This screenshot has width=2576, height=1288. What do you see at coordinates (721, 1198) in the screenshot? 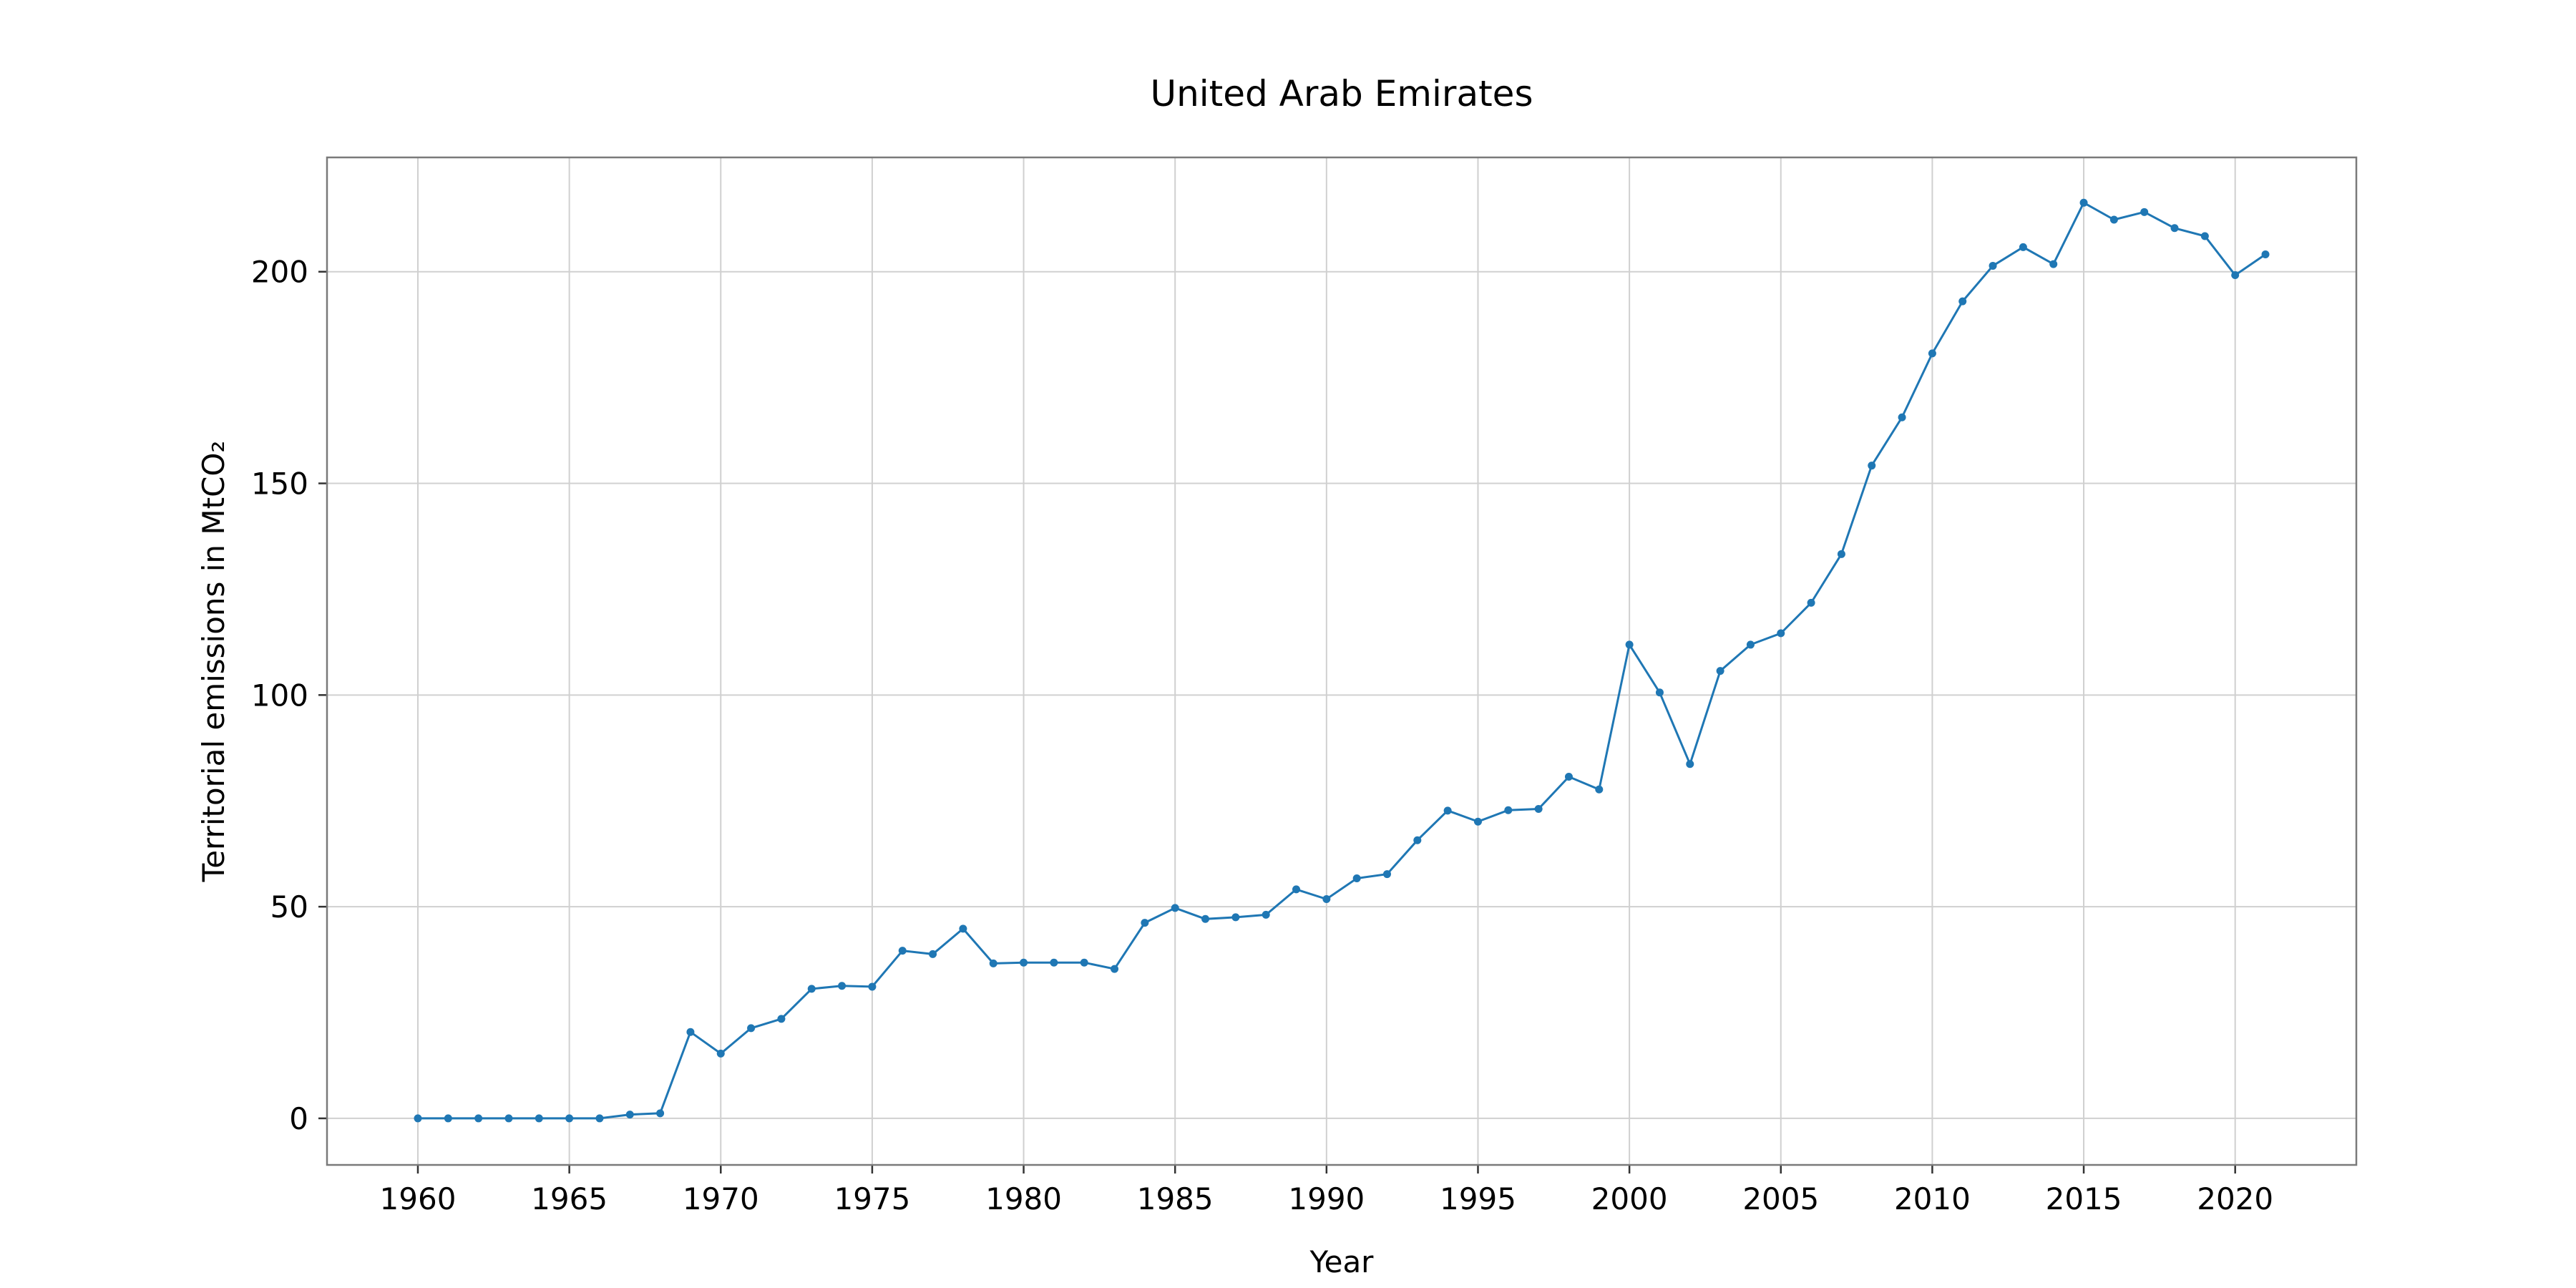
I see `x-tick-label: 1970` at bounding box center [721, 1198].